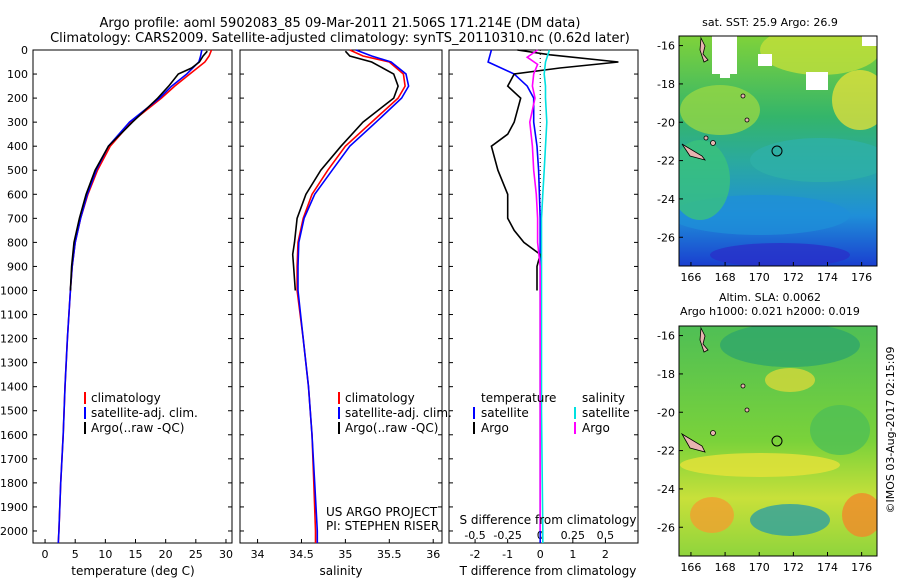 The height and width of the screenshot is (580, 900). What do you see at coordinates (518, 398) in the screenshot?
I see `legend-temperature-title: temperature` at bounding box center [518, 398].